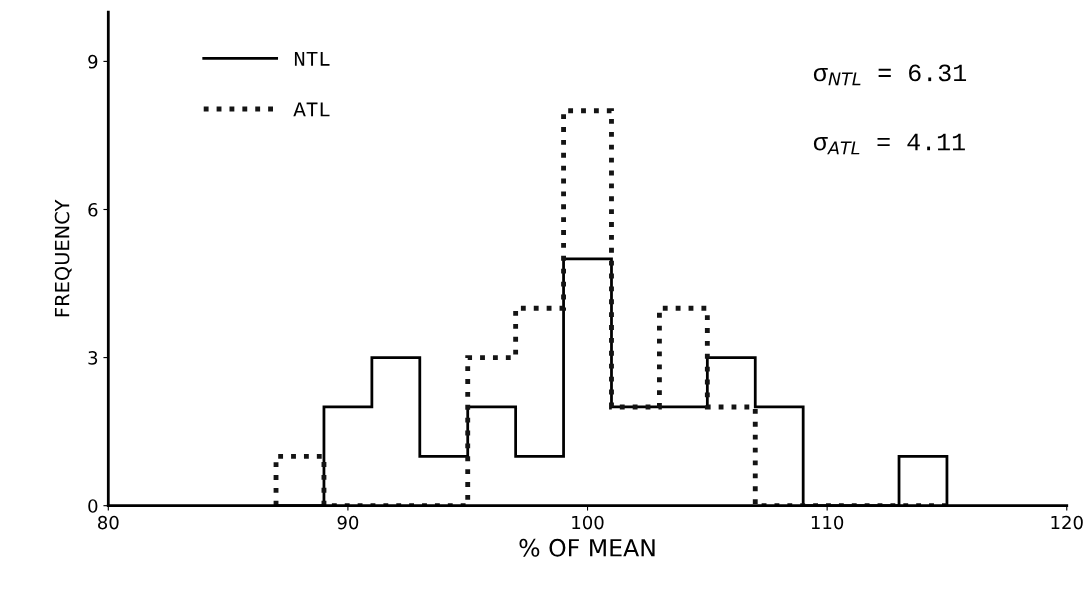 This screenshot has height=602, width=1083. Describe the element at coordinates (889, 144) in the screenshot. I see `annotation: σ$_{ATL}$ = 4.11` at that location.